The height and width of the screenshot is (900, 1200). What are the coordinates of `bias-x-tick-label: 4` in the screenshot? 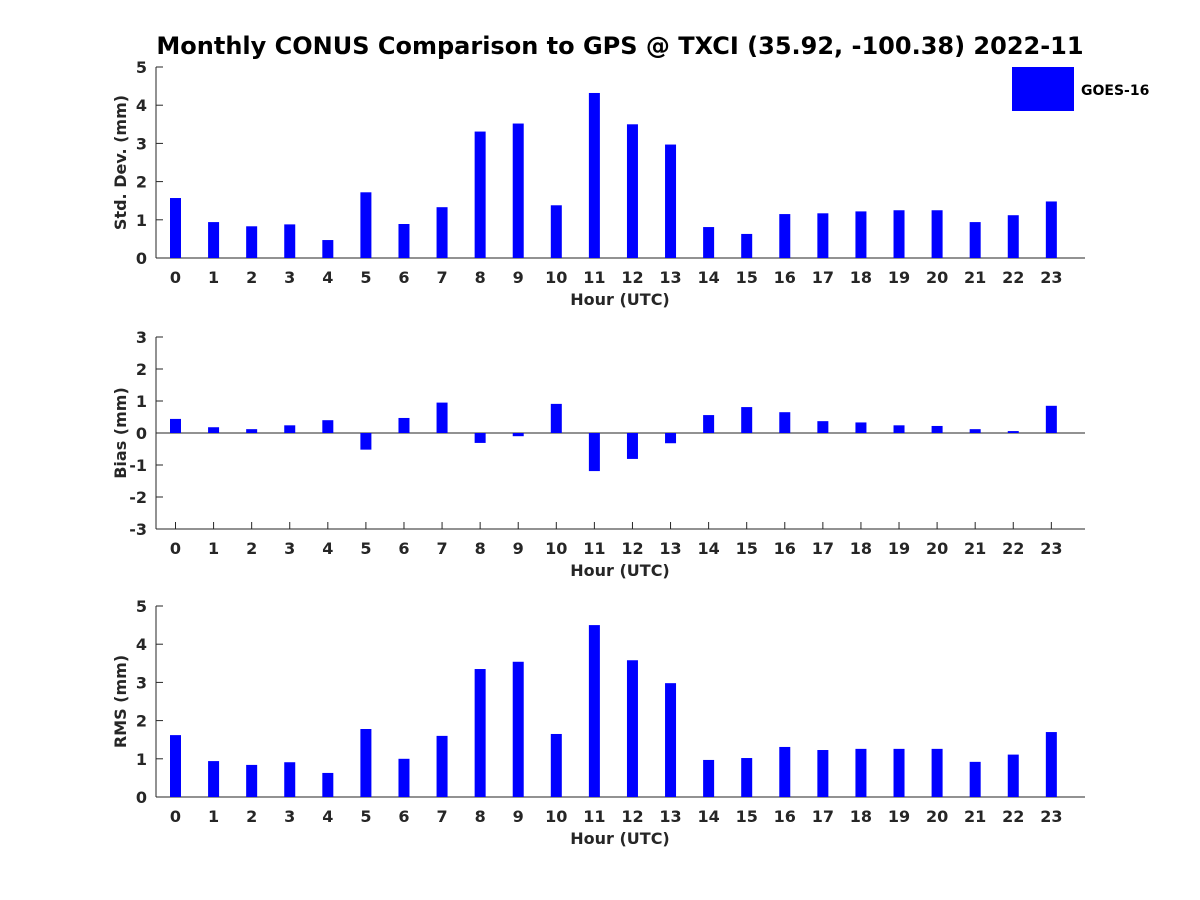 It's located at (327, 548).